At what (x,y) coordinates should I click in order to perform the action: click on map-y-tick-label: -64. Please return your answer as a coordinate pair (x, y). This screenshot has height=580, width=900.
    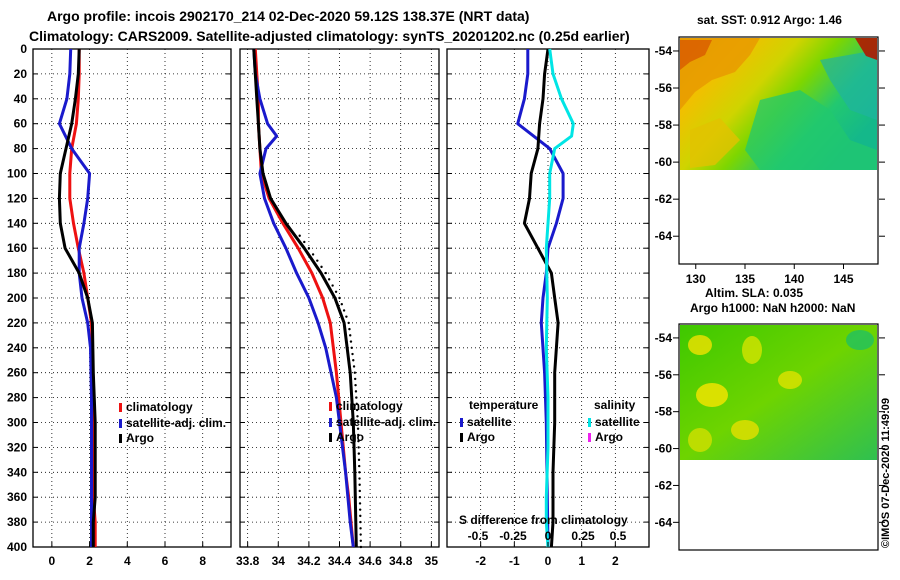
    Looking at the image, I should click on (664, 236).